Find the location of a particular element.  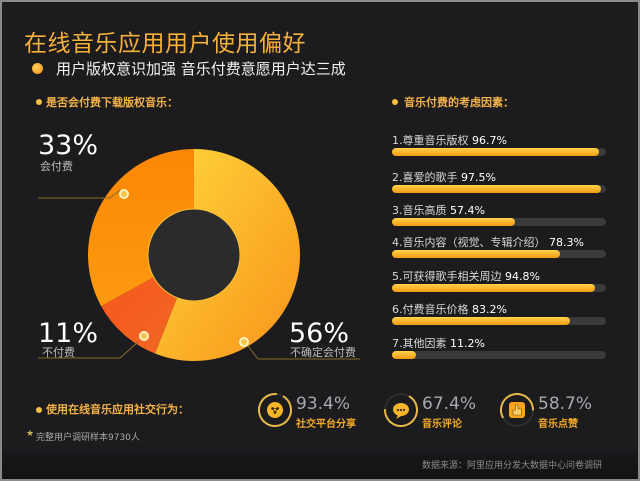

share-icon is located at coordinates (275, 410).